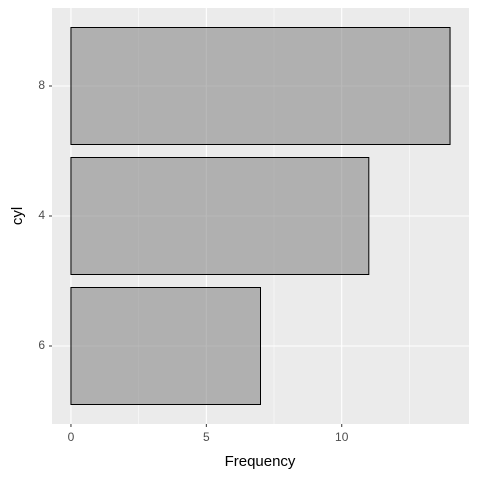 This screenshot has width=480, height=480. Describe the element at coordinates (41, 85) in the screenshot. I see `y-tick-label: 8` at that location.